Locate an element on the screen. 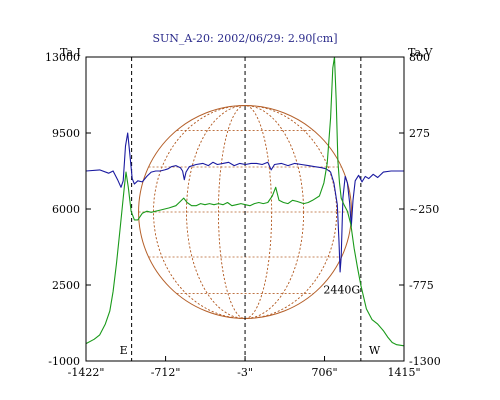 This screenshot has height=400, width=500. left-tick-label: 6000 is located at coordinates (66, 209).